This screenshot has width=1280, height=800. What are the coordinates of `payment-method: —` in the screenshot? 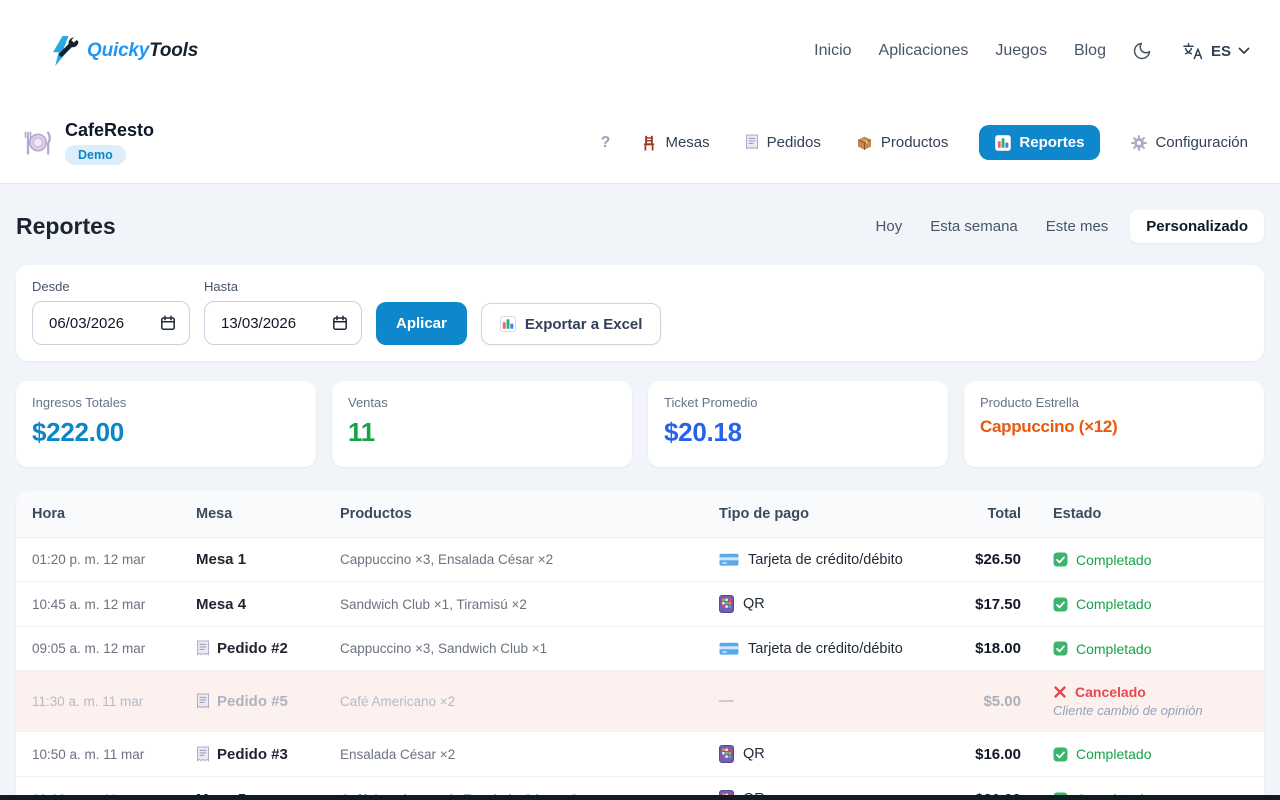 It's located at (818, 701).